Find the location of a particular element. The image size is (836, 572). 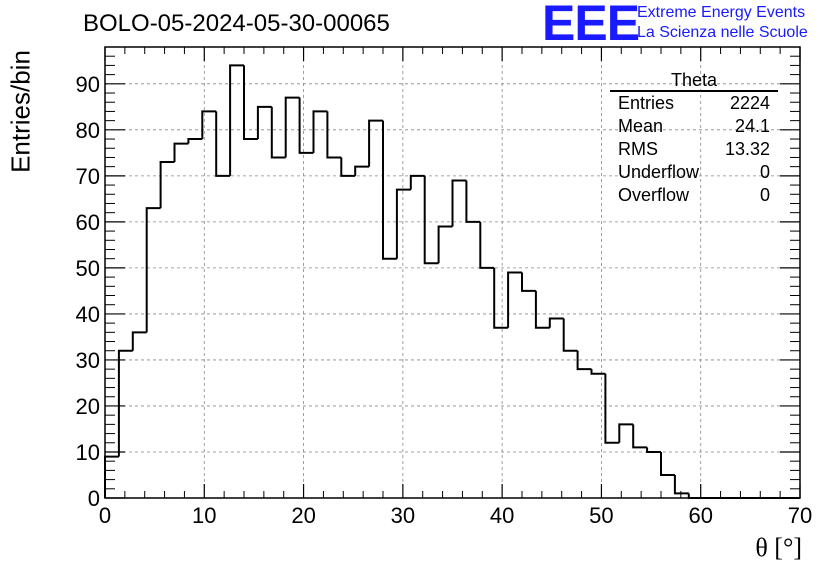

x-tick-label: 50 is located at coordinates (601, 515).